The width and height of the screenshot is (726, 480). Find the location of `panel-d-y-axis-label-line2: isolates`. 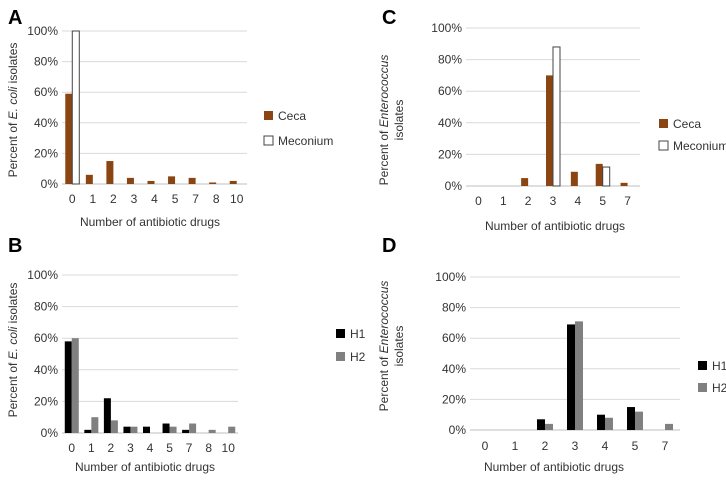

panel-d-y-axis-label-line2: isolates is located at coordinates (399, 346).